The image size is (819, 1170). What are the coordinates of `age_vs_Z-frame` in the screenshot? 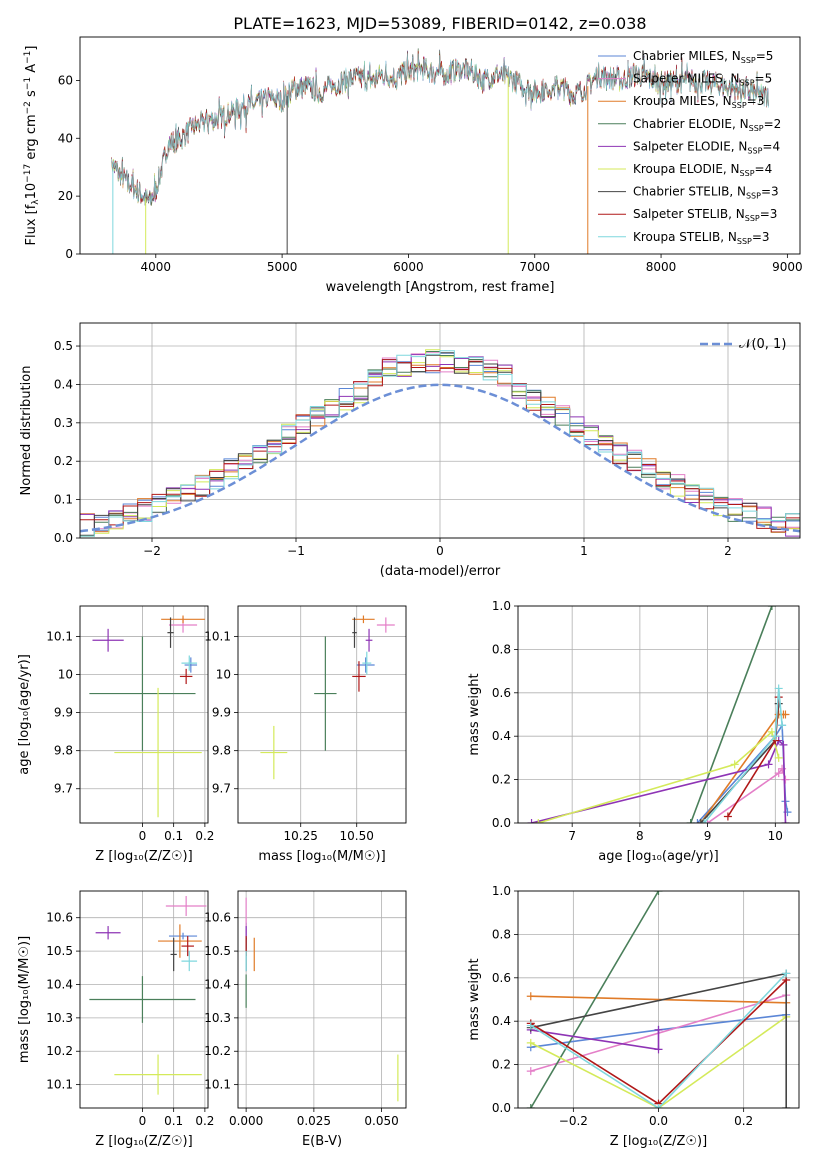 It's located at (144, 714).